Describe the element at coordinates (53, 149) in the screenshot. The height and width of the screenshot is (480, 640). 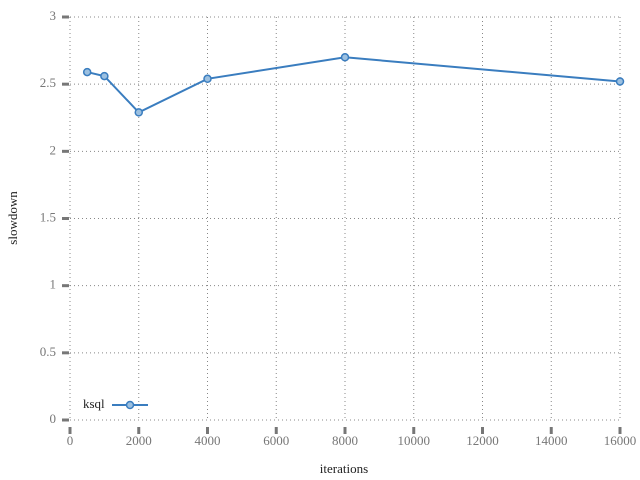
I see `y-tick-label: 2` at that location.